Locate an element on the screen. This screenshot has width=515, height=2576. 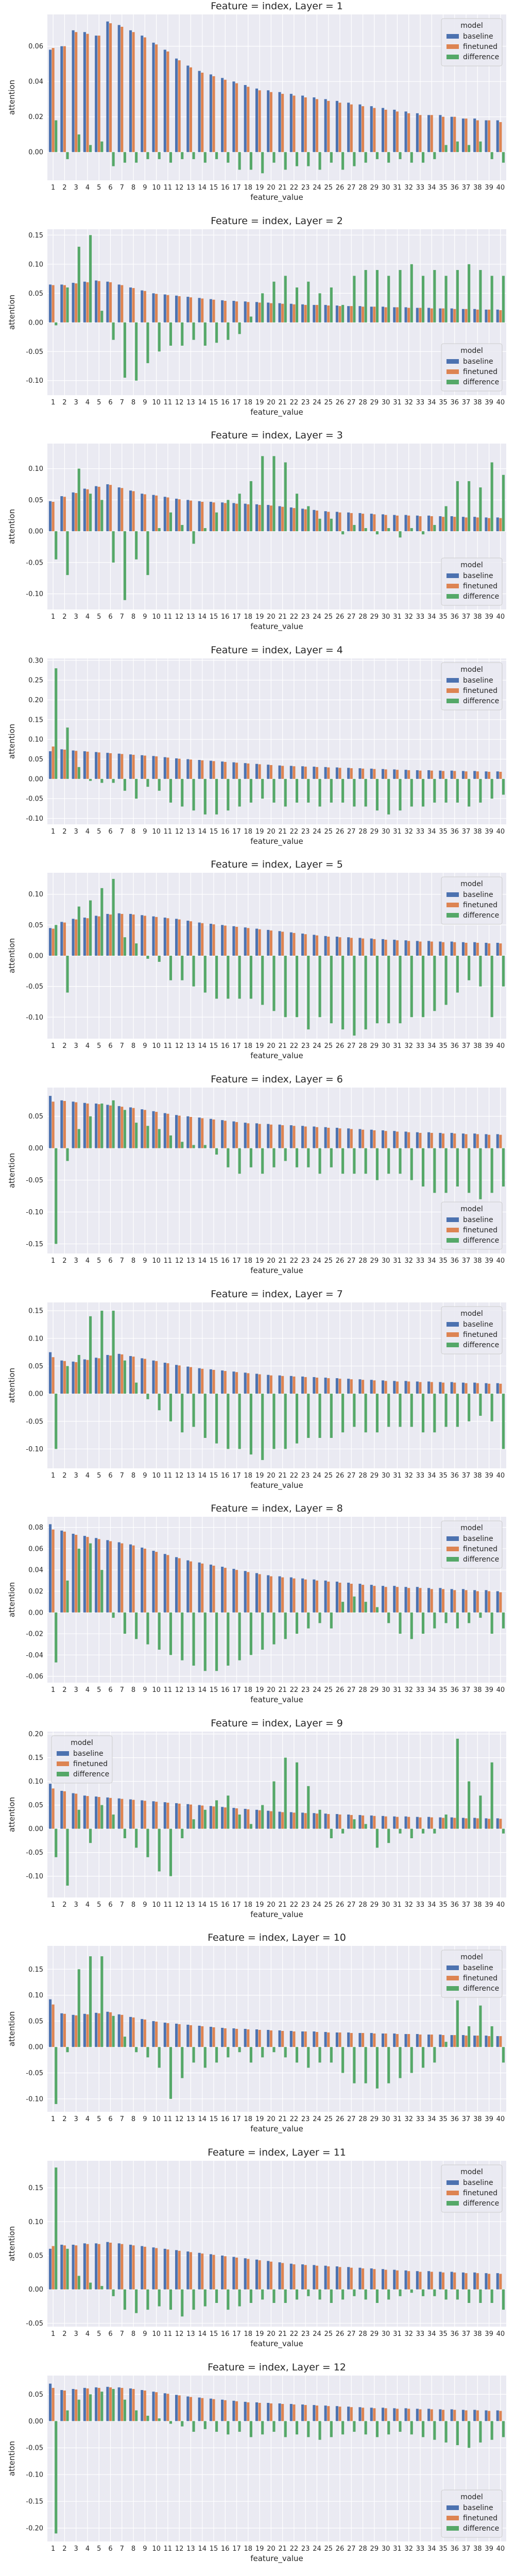
x-tick-label: 26 is located at coordinates (340, 832).